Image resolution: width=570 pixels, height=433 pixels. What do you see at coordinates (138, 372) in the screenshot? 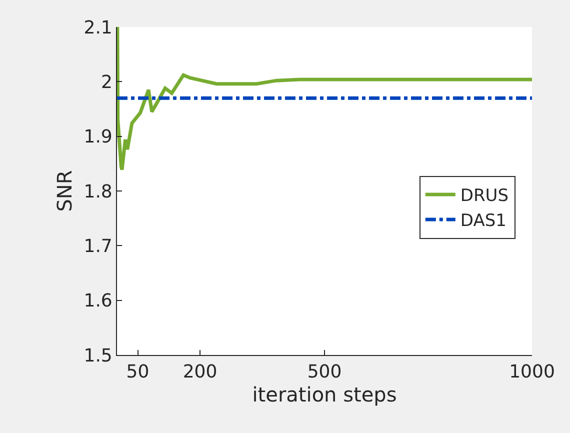
I see `x-tick-label: 50` at bounding box center [138, 372].